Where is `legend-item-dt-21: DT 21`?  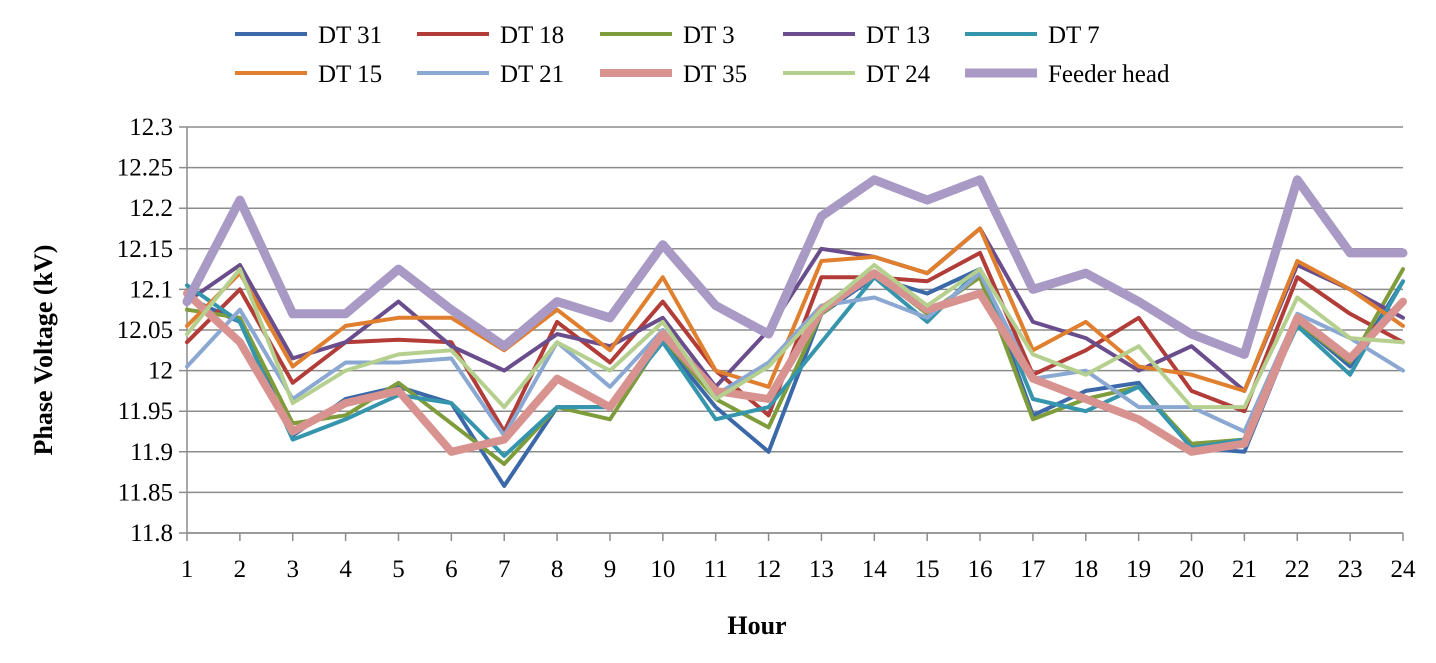
legend-item-dt-21: DT 21 is located at coordinates (490, 74).